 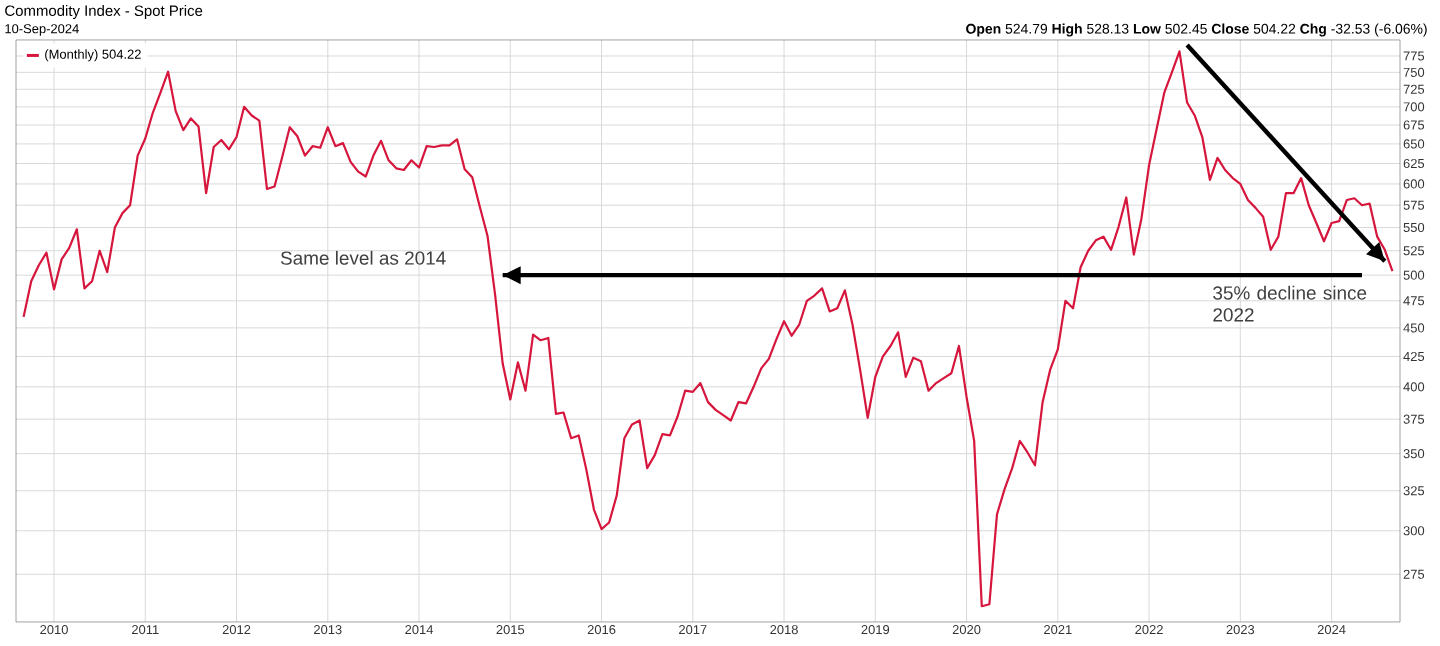 I want to click on annotation: Same level as 2014, so click(x=363, y=257).